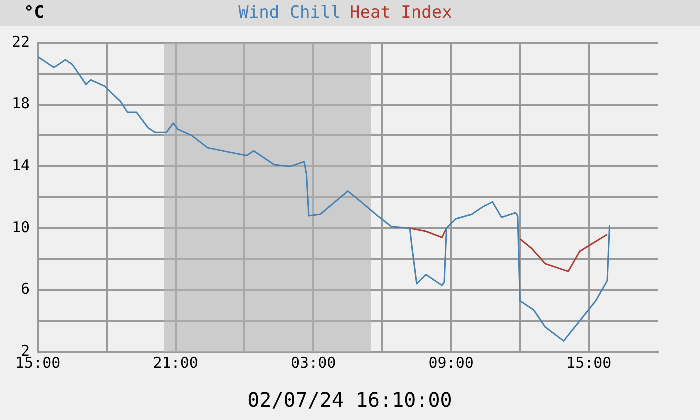 Image resolution: width=700 pixels, height=420 pixels. Describe the element at coordinates (21, 103) in the screenshot. I see `y-tick-label: 18` at that location.